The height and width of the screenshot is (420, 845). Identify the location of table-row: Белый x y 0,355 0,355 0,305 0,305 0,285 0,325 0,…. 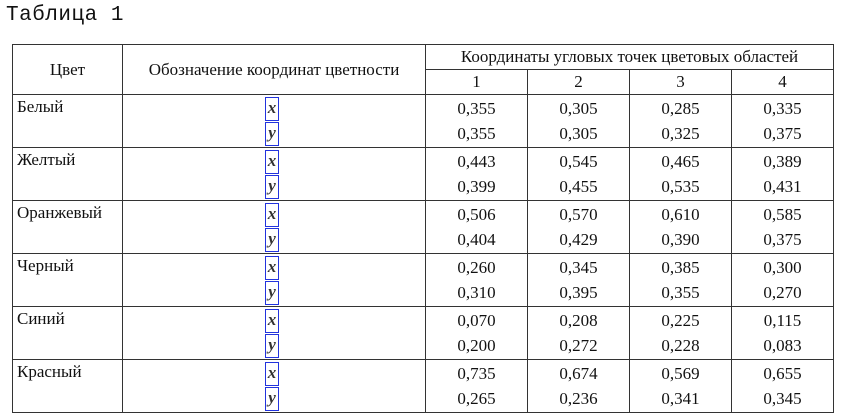
(423, 121).